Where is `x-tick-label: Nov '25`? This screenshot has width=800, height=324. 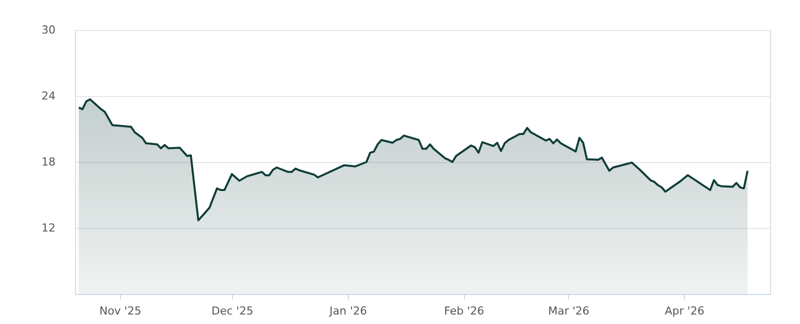 x-tick-label: Nov '25 is located at coordinates (120, 311).